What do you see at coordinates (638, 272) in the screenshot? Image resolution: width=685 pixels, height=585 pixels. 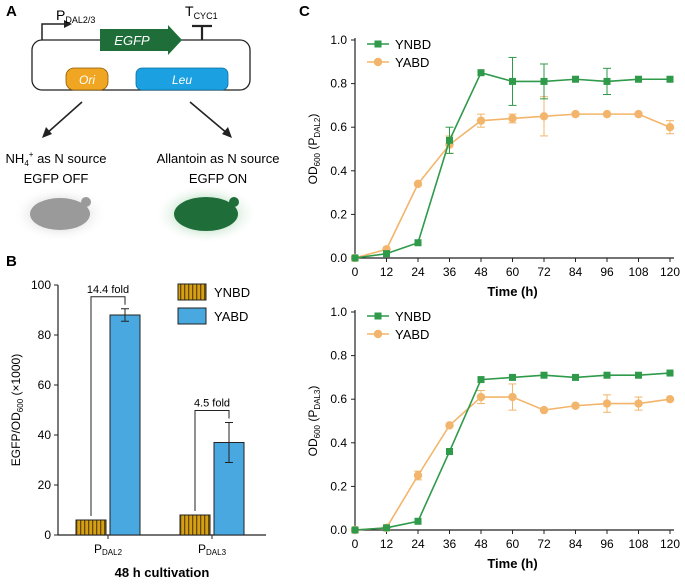 I see `x-tick-label: 108` at bounding box center [638, 272].